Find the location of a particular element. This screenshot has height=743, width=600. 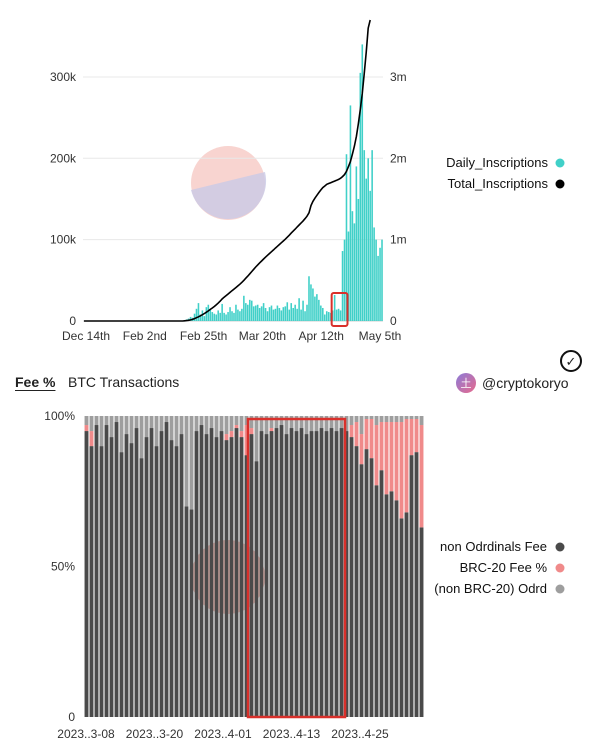

y-right-tick-label: 3m is located at coordinates (398, 77).